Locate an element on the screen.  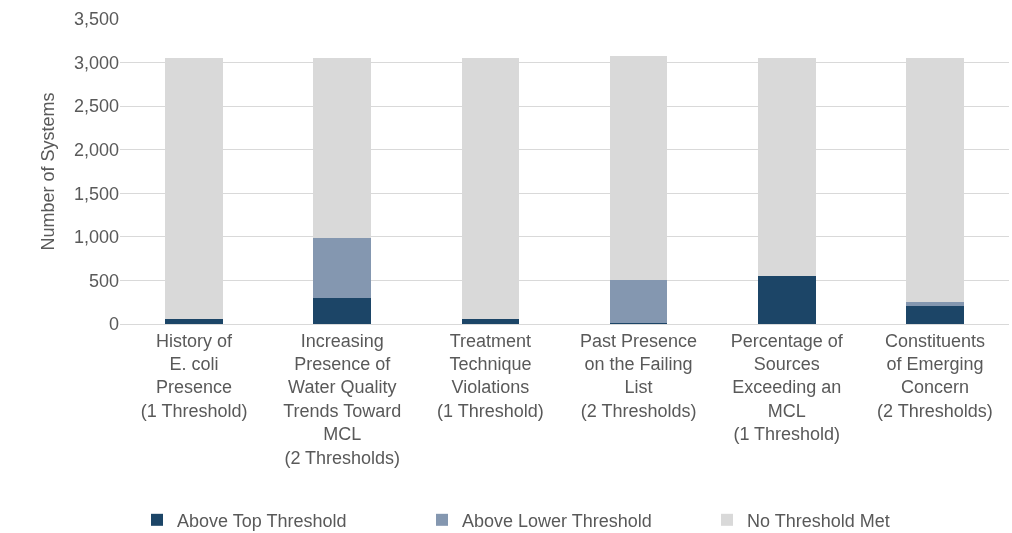
x-tick-label: Constituents of Emerging Concern (2 Thresholds) is located at coordinates (935, 375).